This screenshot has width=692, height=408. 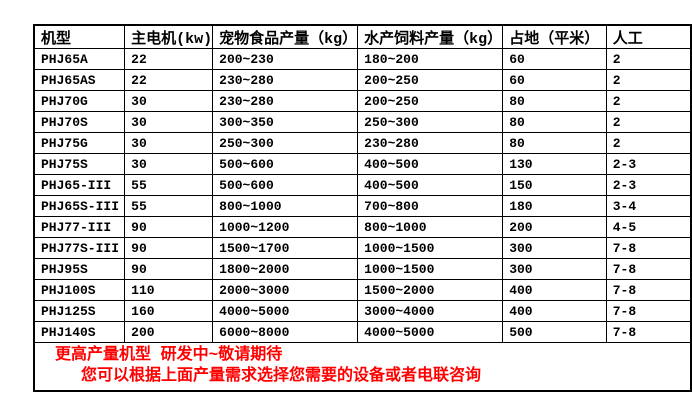 What do you see at coordinates (79, 332) in the screenshot?
I see `table-cell: PHJ140S` at bounding box center [79, 332].